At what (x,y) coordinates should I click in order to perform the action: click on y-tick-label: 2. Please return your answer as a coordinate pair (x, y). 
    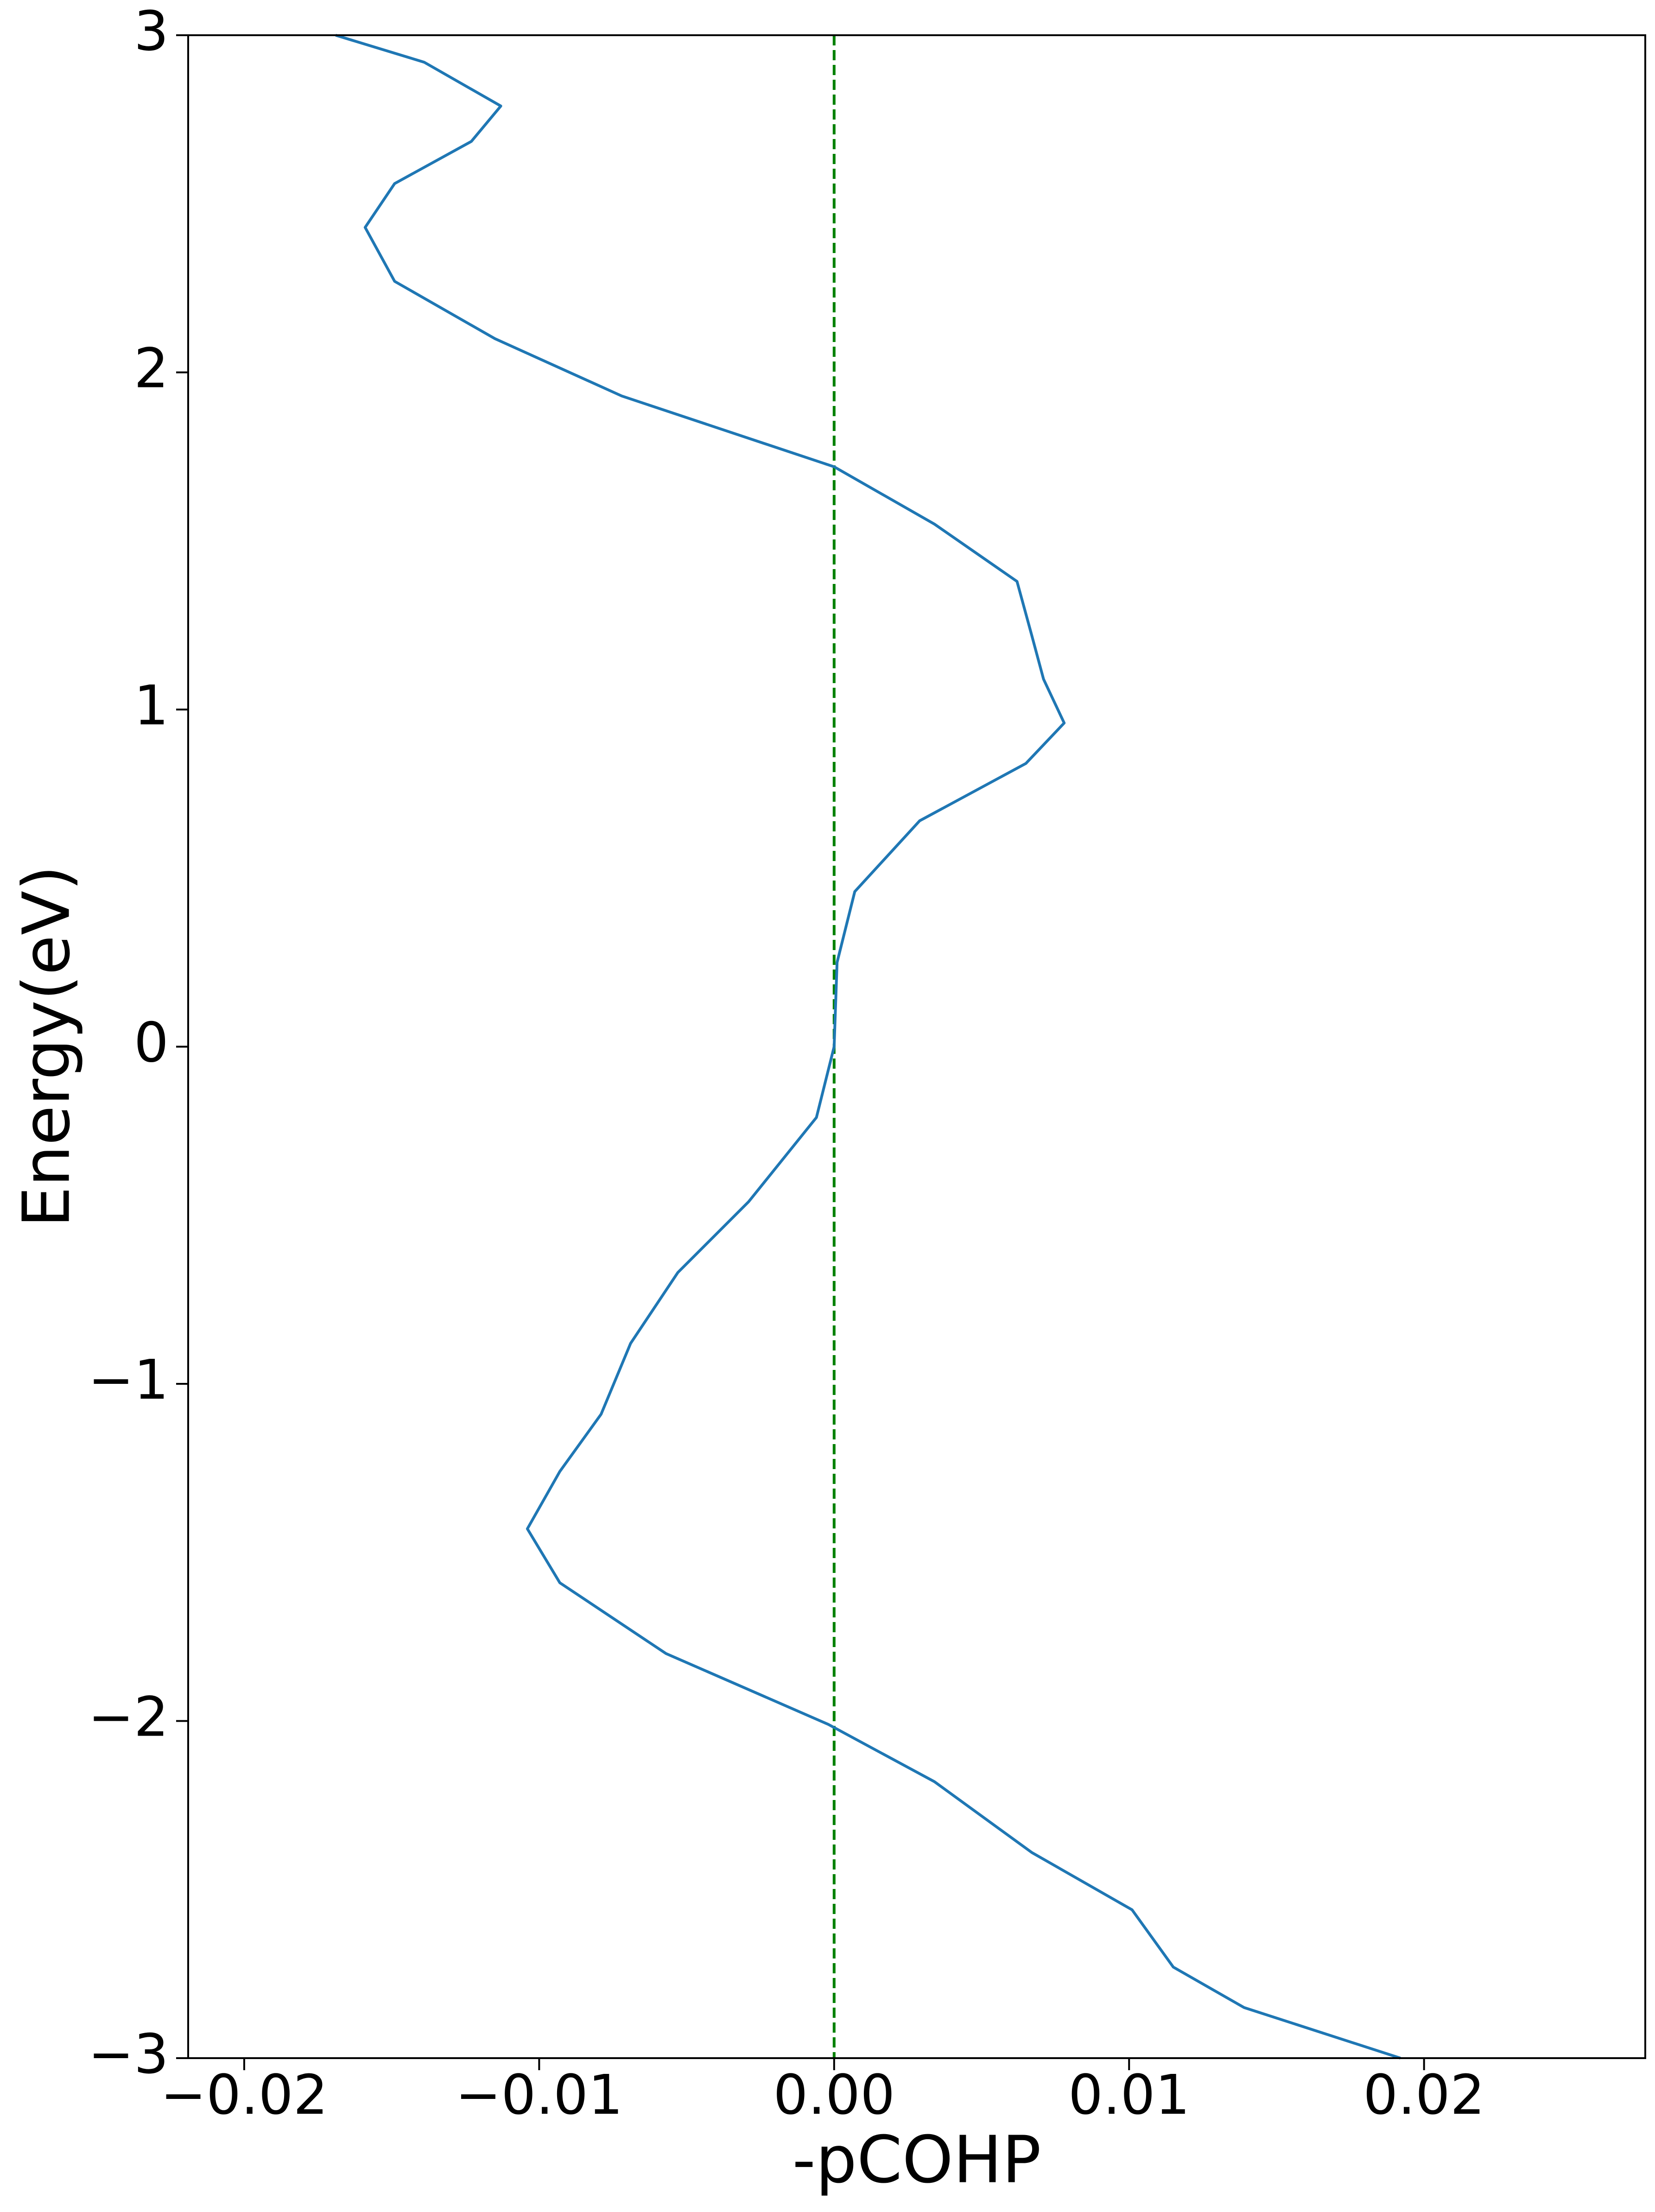
    Looking at the image, I should click on (151, 368).